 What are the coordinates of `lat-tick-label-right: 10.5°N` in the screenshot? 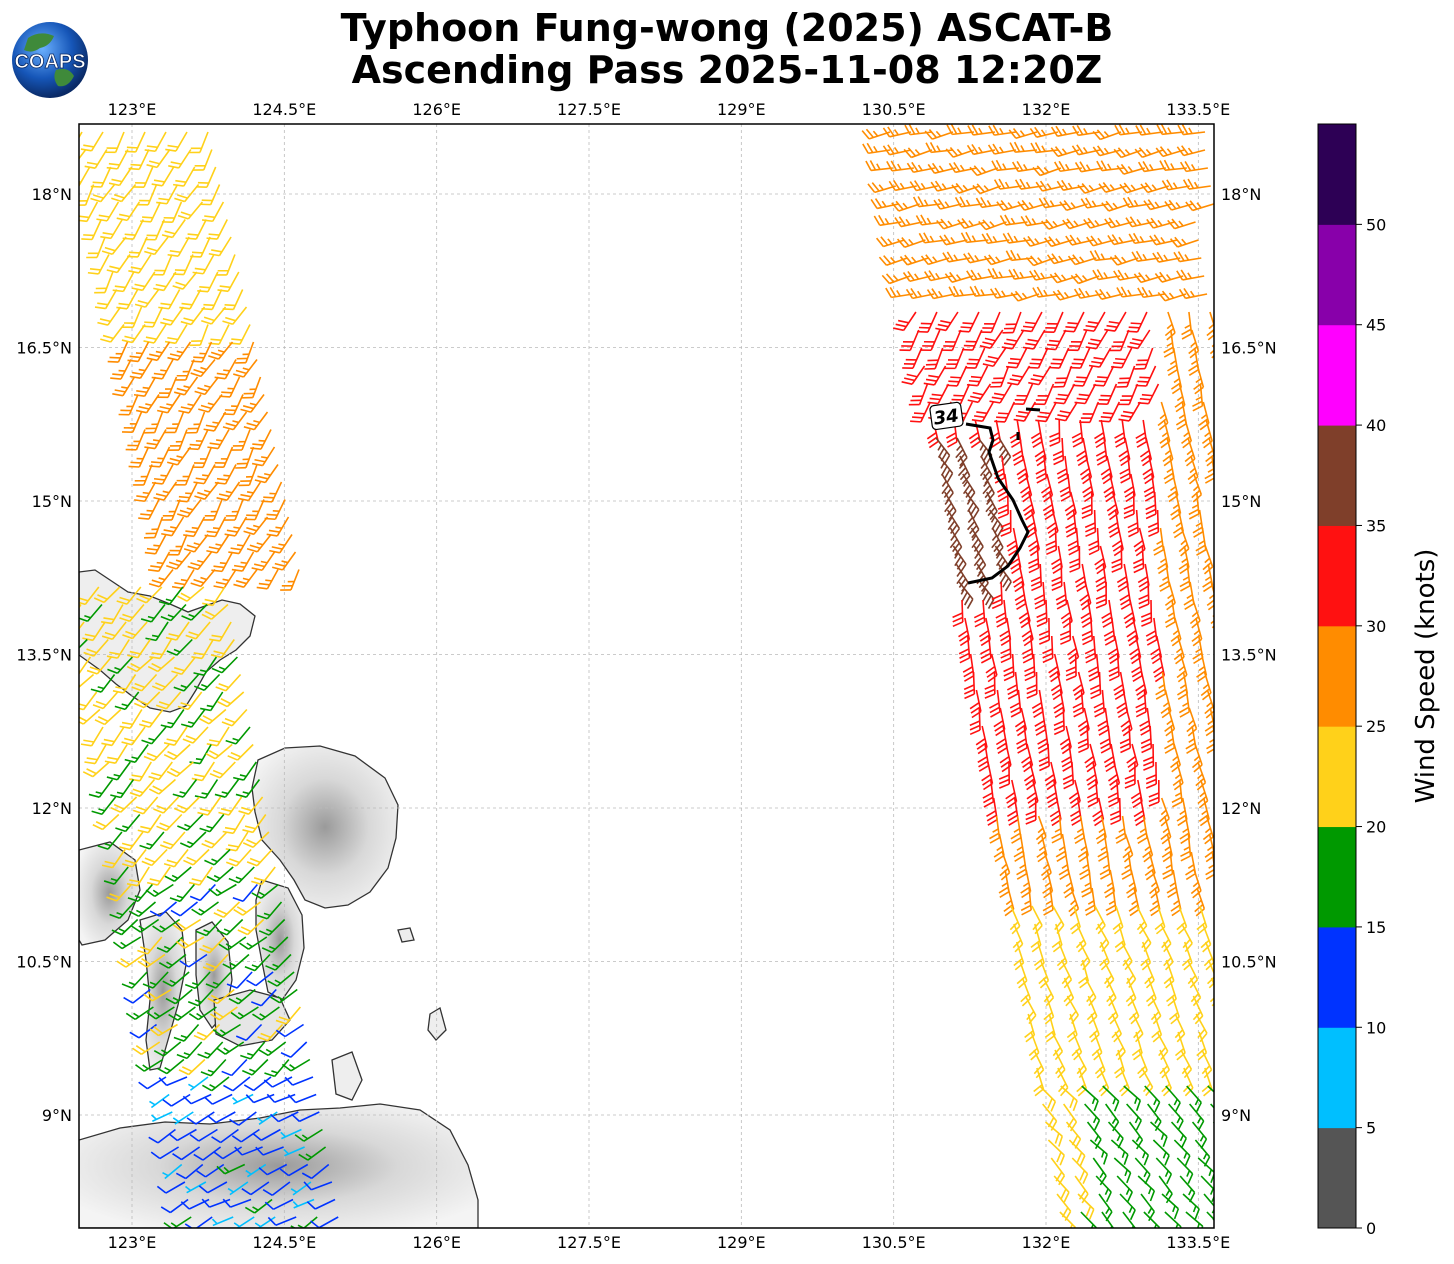 It's located at (1249, 962).